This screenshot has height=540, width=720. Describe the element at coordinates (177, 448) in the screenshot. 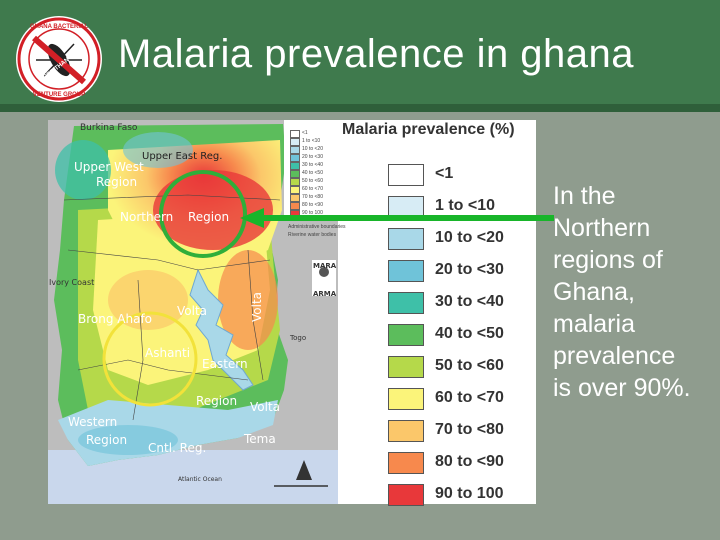

I see `label-central-region: Cntl. Reg.` at that location.